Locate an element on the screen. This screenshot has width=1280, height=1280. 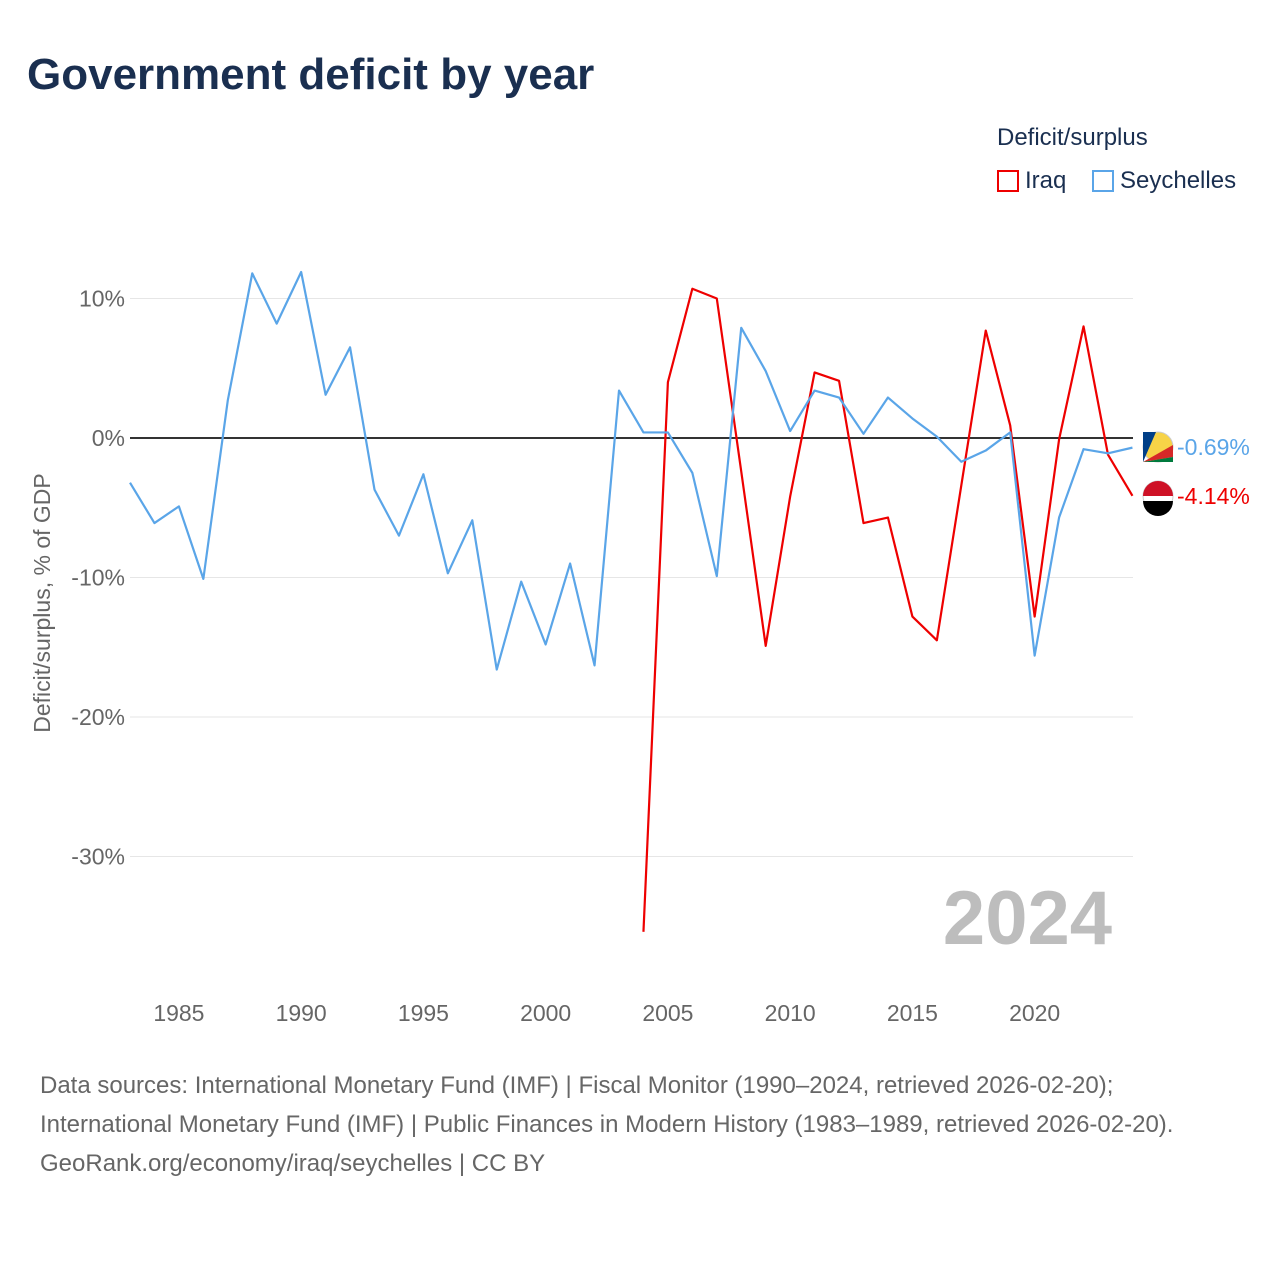
x-tick-label: 2010 is located at coordinates (790, 1013).